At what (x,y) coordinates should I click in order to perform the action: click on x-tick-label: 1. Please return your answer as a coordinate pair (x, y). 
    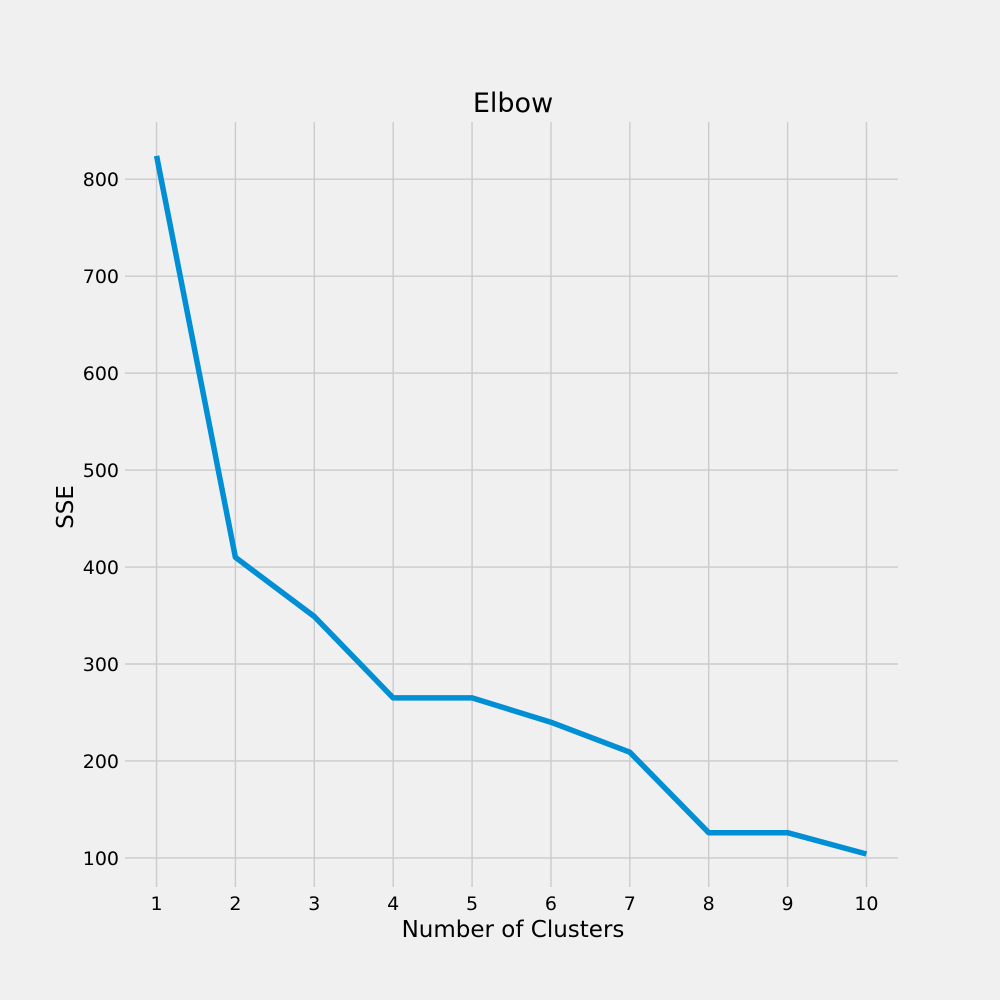
    Looking at the image, I should click on (157, 904).